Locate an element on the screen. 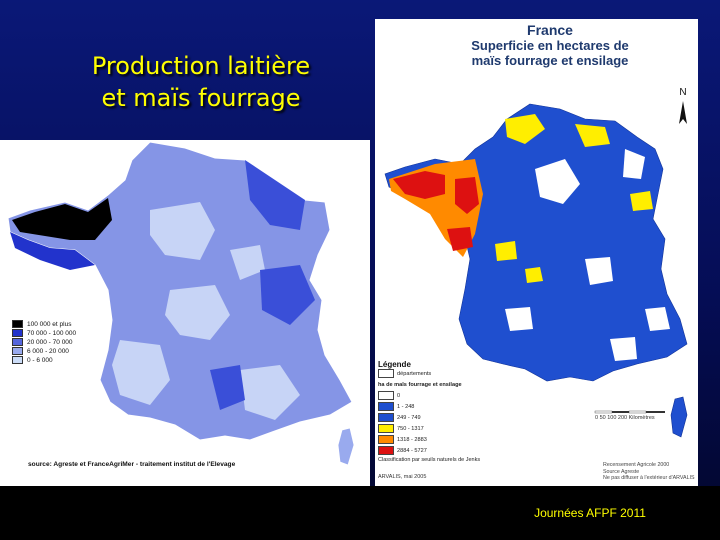 This screenshot has width=720, height=540. legend-subtitle: ha de maïs fourrage et ensilage is located at coordinates (420, 385).